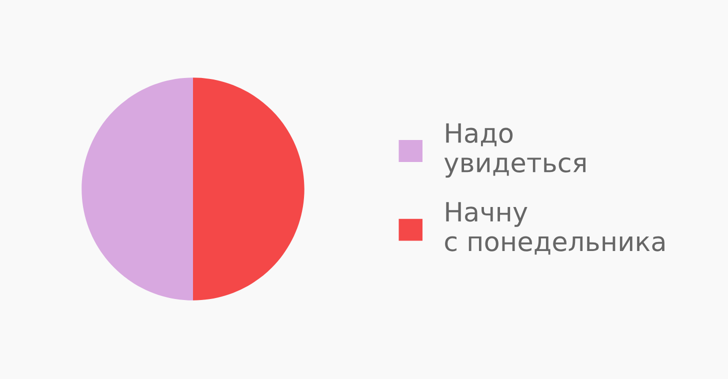 The width and height of the screenshot is (728, 379). Describe the element at coordinates (515, 150) in the screenshot. I see `legend-label: Надо увидеться` at that location.